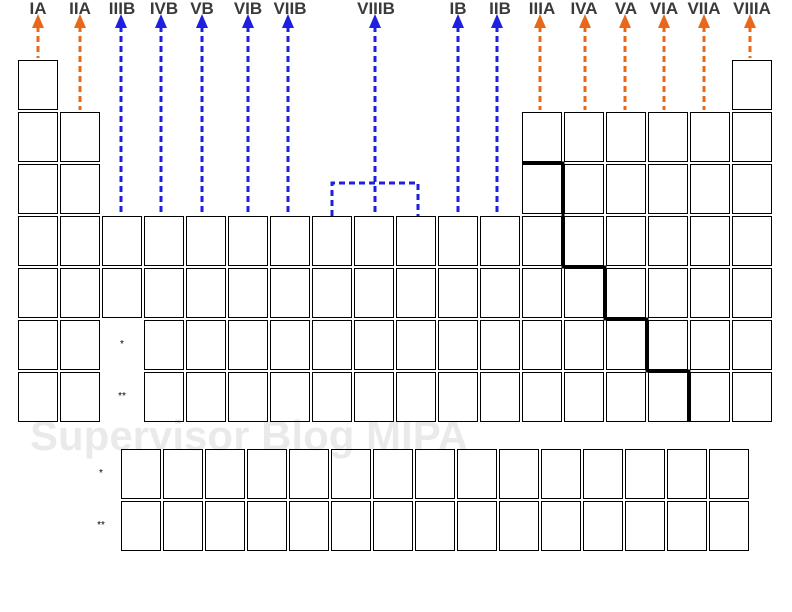 The width and height of the screenshot is (792, 612). What do you see at coordinates (500, 9) in the screenshot?
I see `group-label-iib: IIB` at bounding box center [500, 9].